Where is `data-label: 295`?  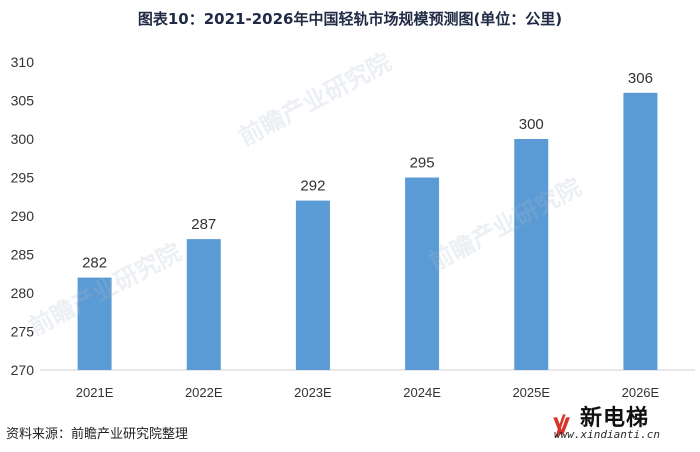
data-label: 295 is located at coordinates (422, 163).